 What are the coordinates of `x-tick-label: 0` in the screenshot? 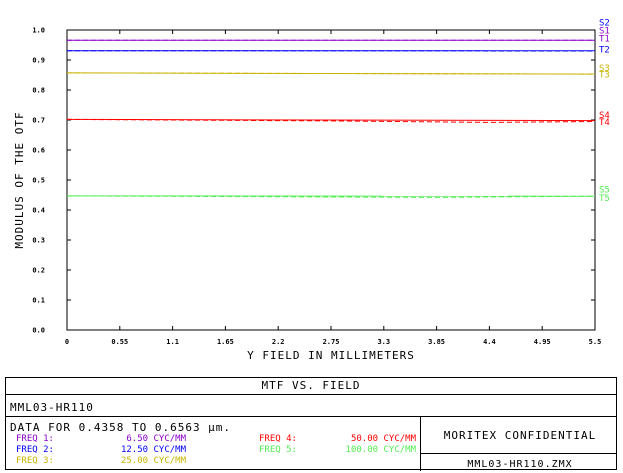 It's located at (67, 342).